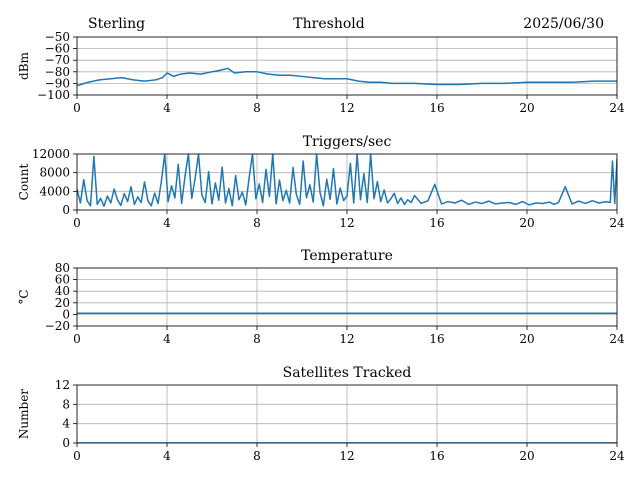  What do you see at coordinates (62, 385) in the screenshot?
I see `y-tick-label: 12` at bounding box center [62, 385].